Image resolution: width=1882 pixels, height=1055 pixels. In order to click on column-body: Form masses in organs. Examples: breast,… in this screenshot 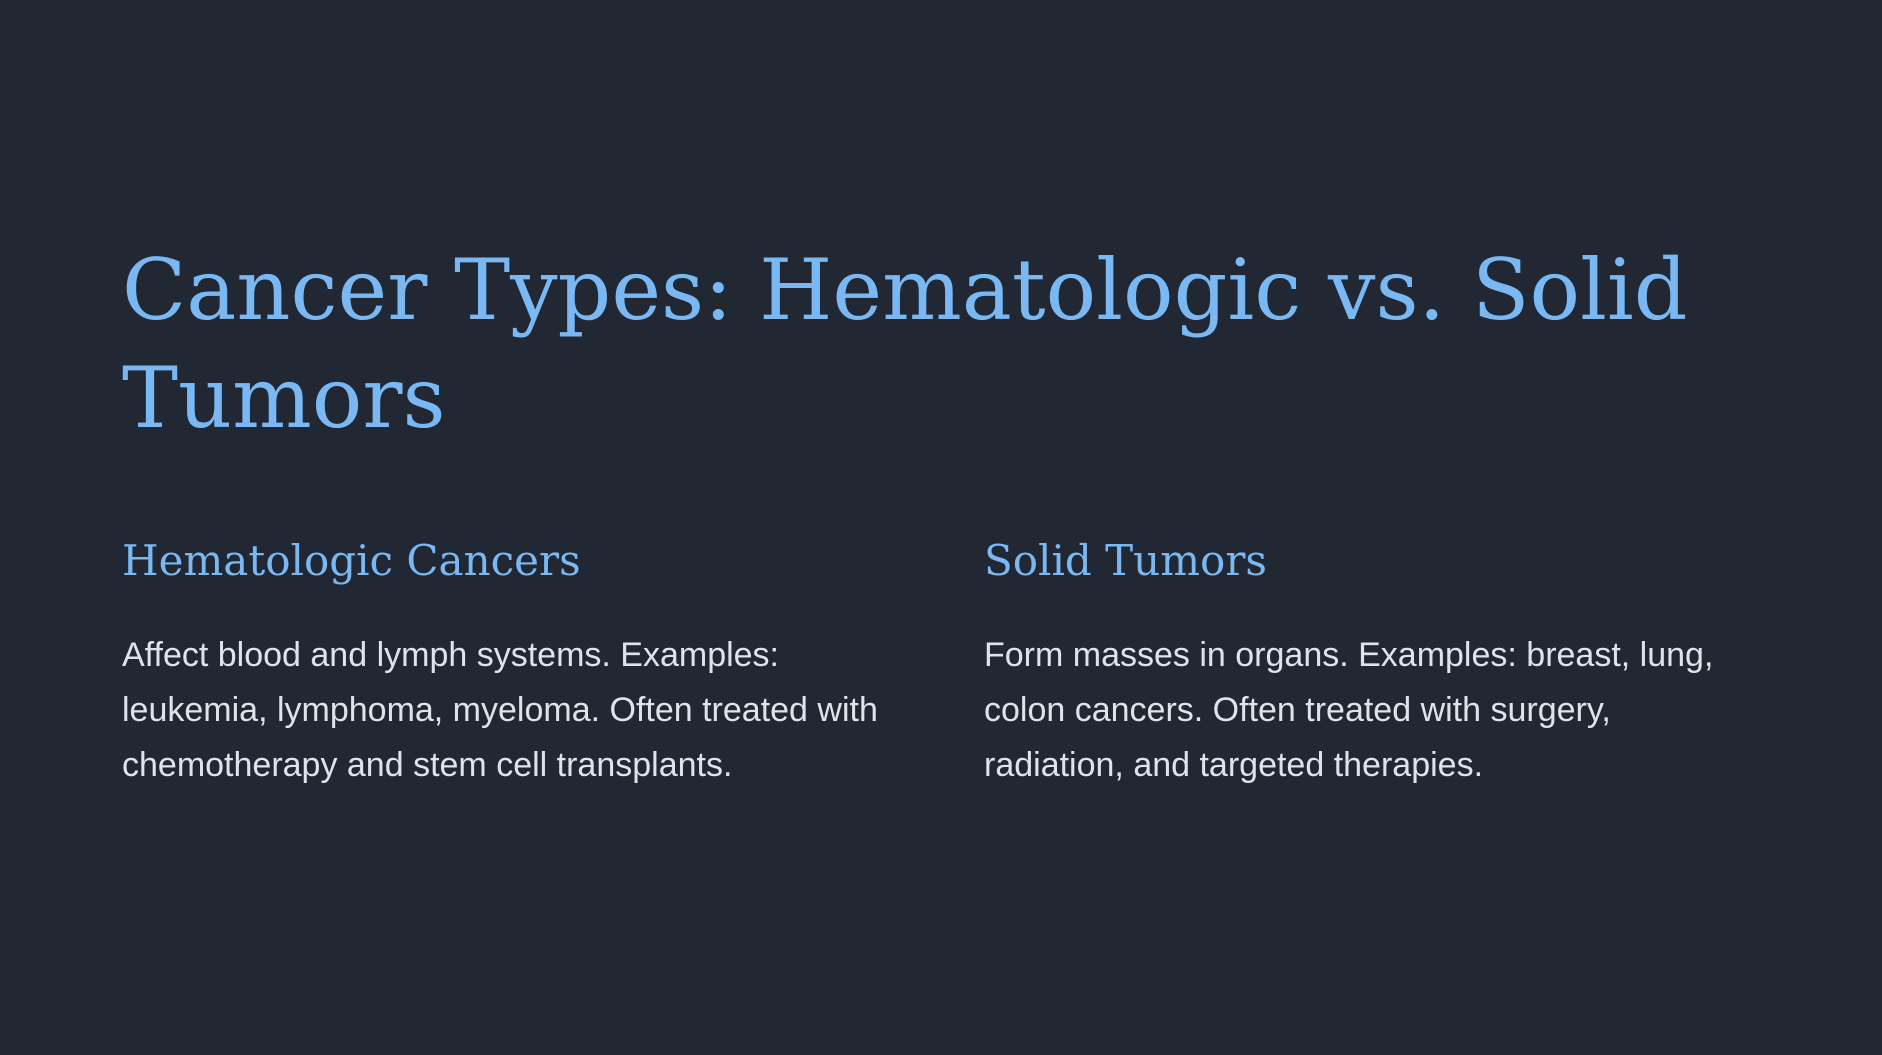, I will do `click(1349, 710)`.